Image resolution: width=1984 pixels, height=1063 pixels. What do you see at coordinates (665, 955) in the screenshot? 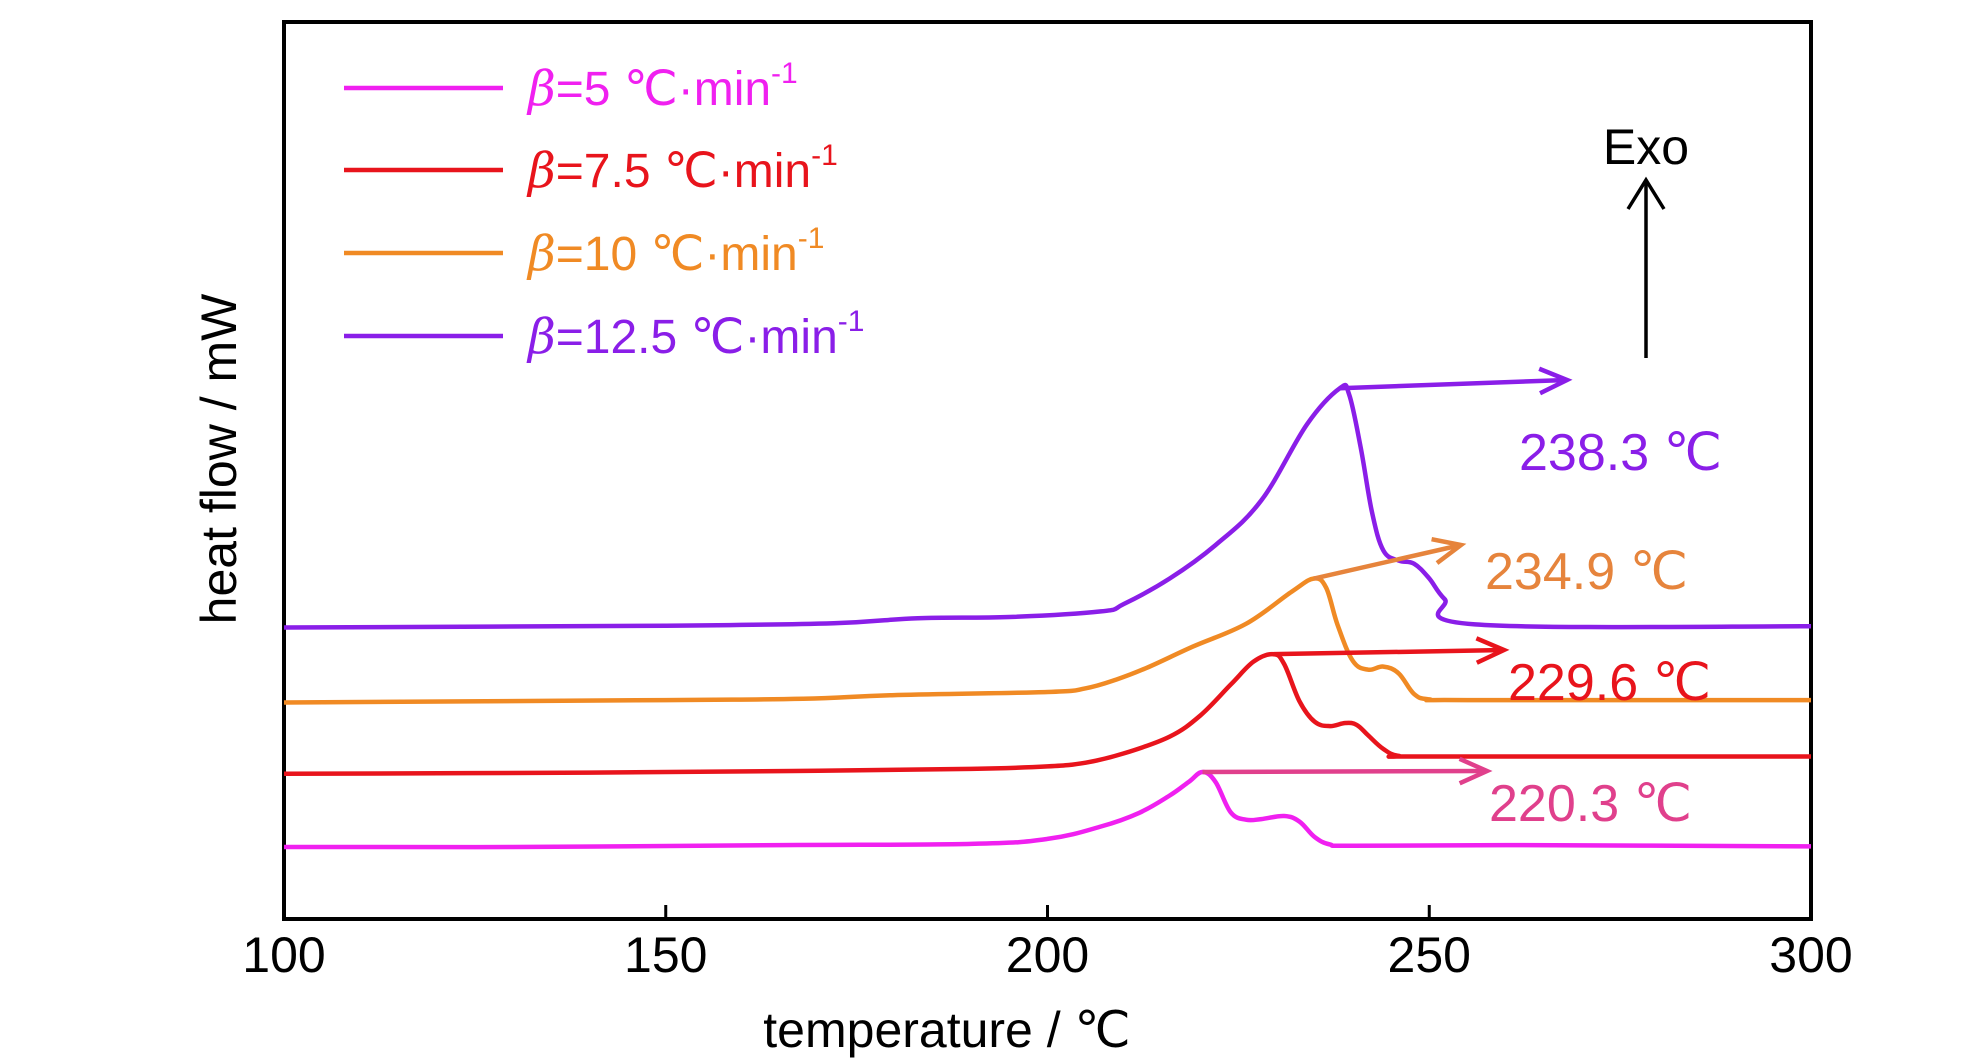
I see `x-tick-label: 150` at bounding box center [665, 955].